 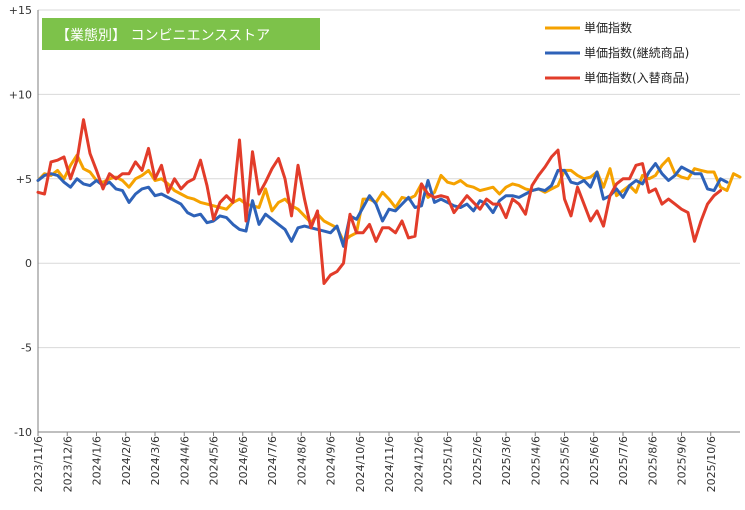 What do you see at coordinates (155, 460) in the screenshot?
I see `x-tick-label: 2024/3/6` at bounding box center [155, 460].